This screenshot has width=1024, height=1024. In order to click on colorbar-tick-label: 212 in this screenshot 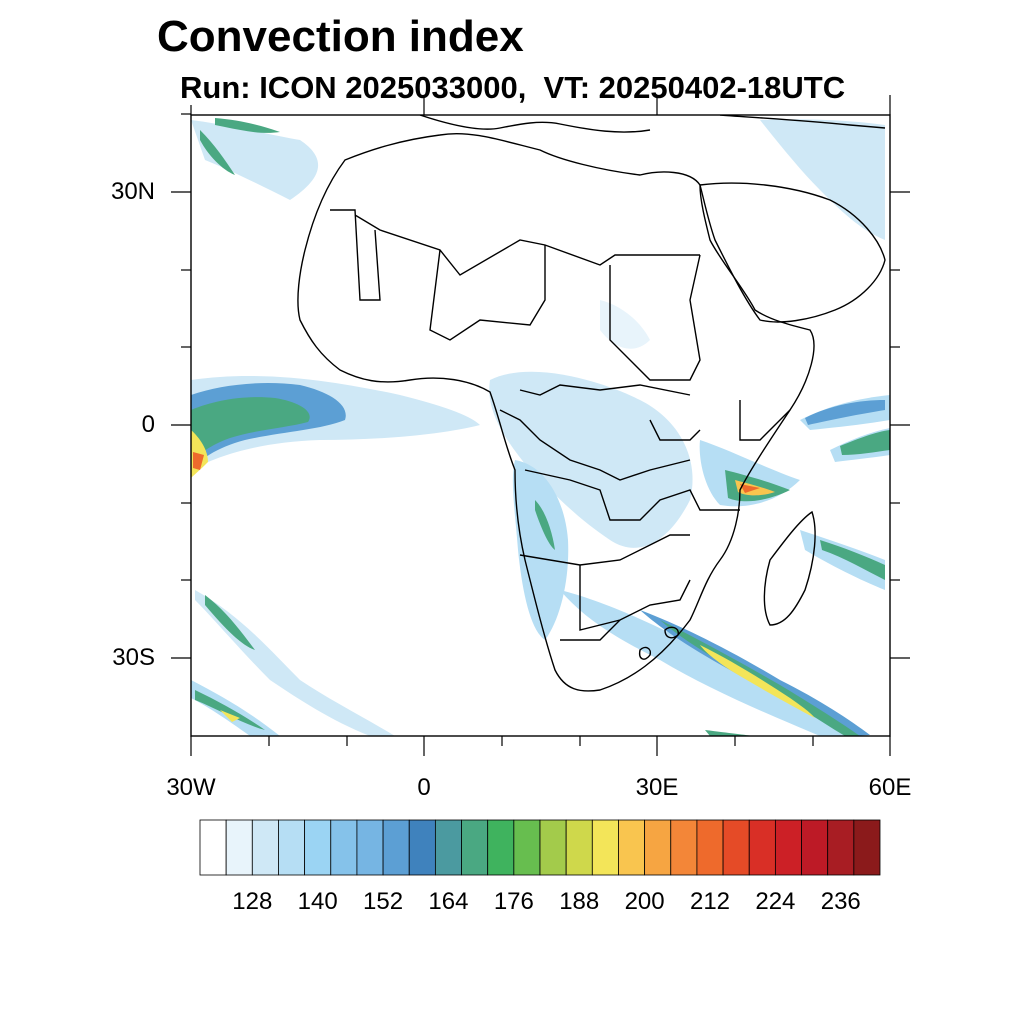, I will do `click(710, 901)`.